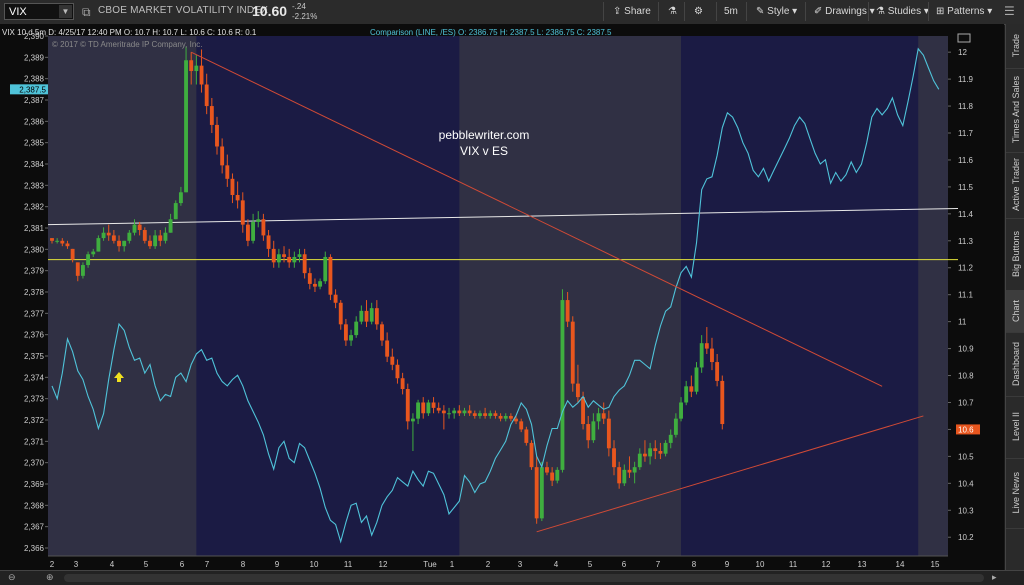  What do you see at coordinates (900, 564) in the screenshot?
I see `x-axis-label: 14` at bounding box center [900, 564].